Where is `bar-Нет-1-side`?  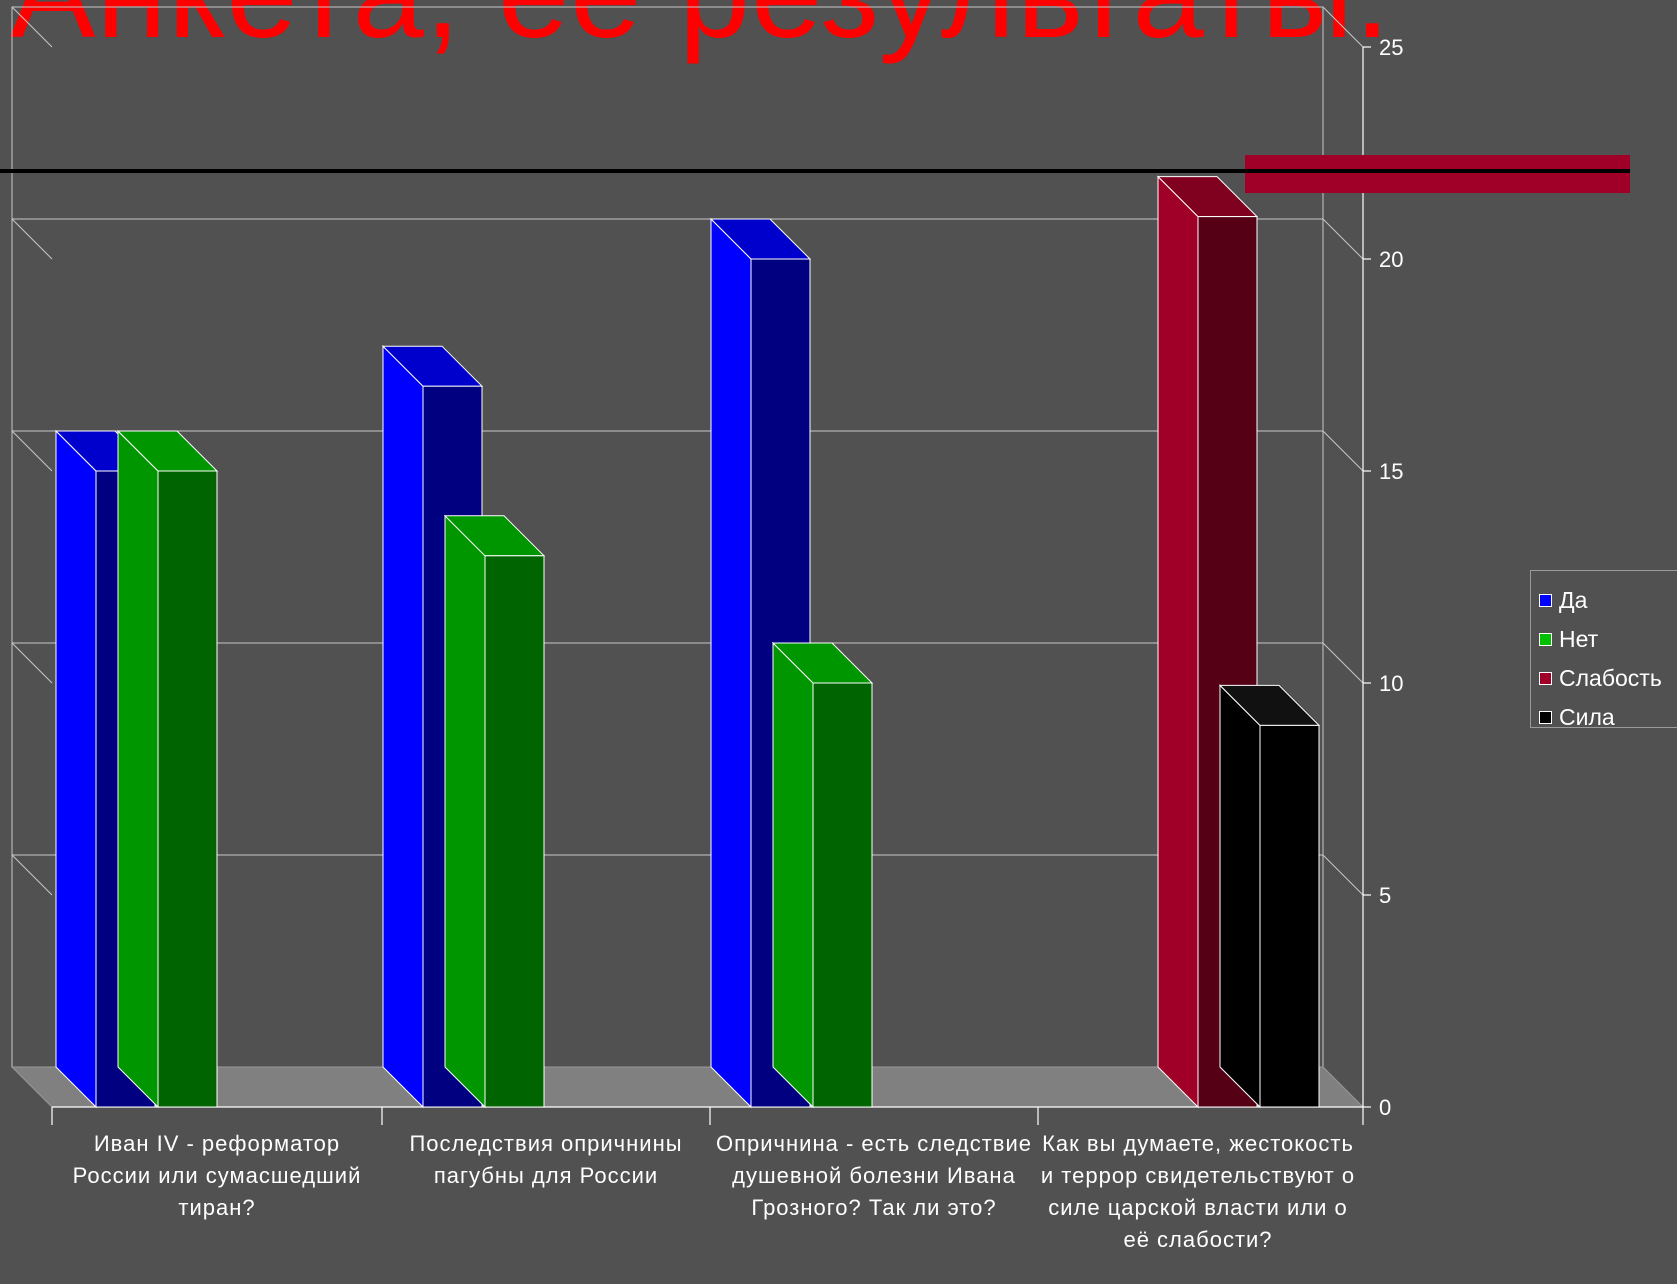
bar-Нет-1-side is located at coordinates (138, 769).